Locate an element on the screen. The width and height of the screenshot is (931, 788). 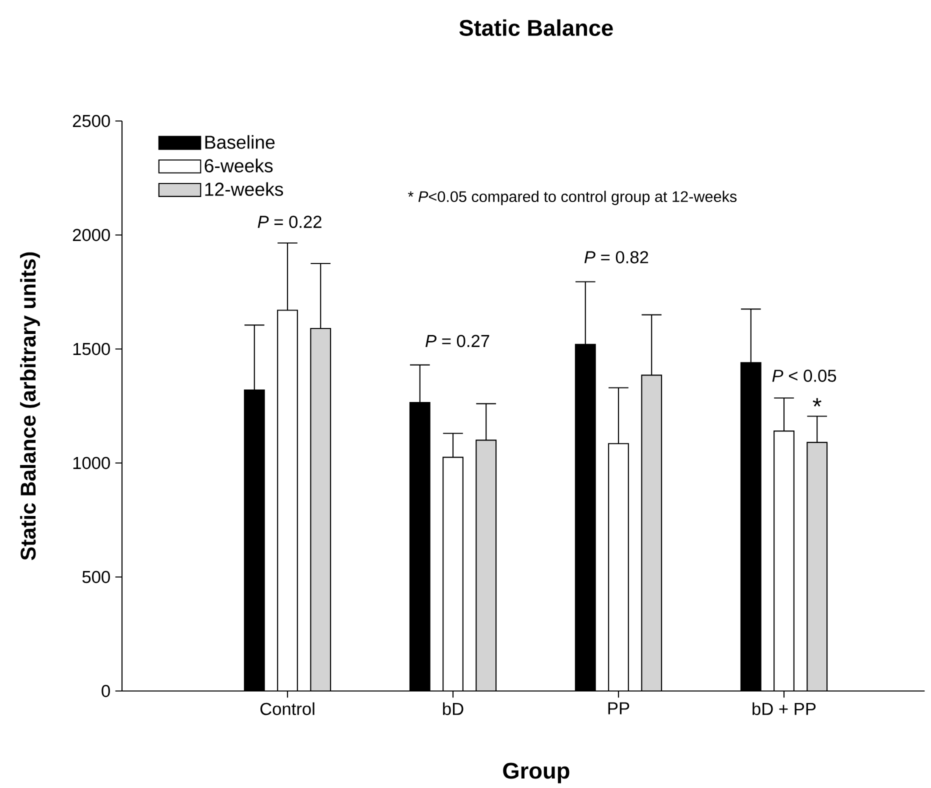
legend-label: Baseline is located at coordinates (240, 142).